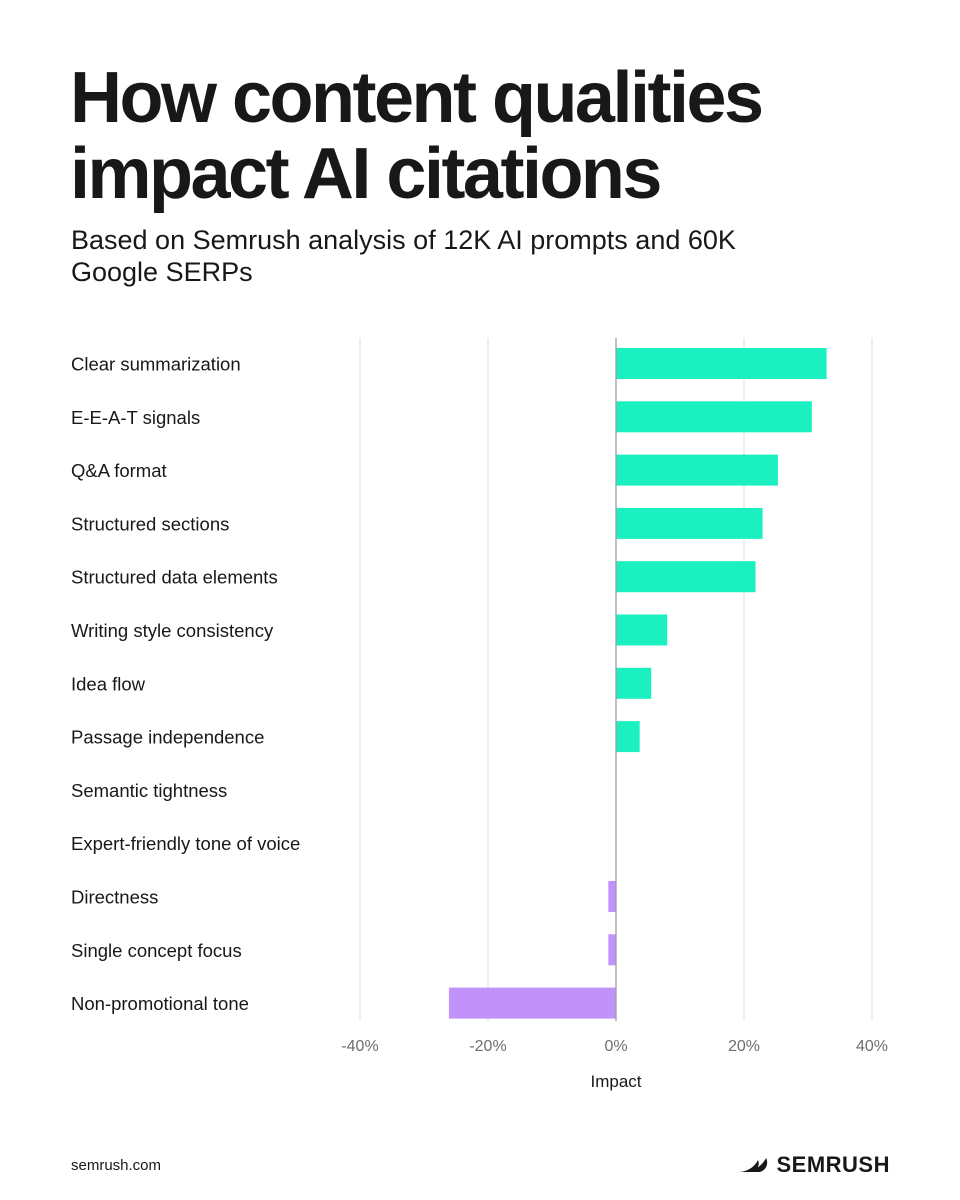  Describe the element at coordinates (359, 1046) in the screenshot. I see `x-tick-label: -40%` at that location.